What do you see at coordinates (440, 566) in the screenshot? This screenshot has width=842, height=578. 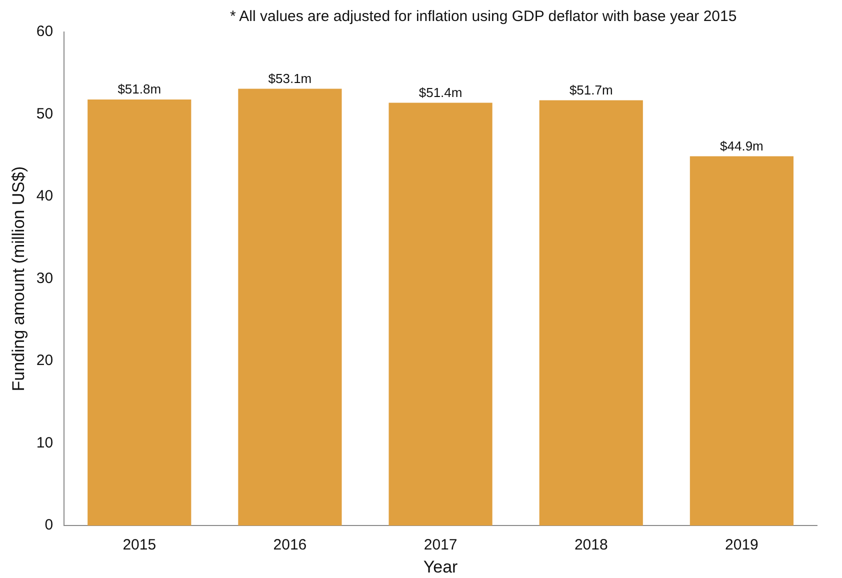 I see `x-axis-title: Year` at bounding box center [440, 566].